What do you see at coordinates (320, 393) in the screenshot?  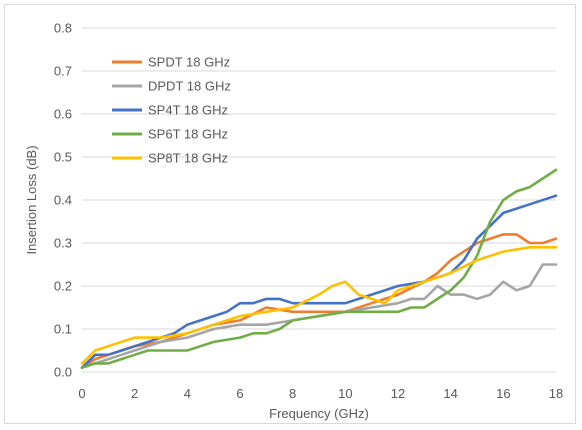 I see `x-axis-ticks: 0 2 4 6 8 10 12 14 16 18` at bounding box center [320, 393].